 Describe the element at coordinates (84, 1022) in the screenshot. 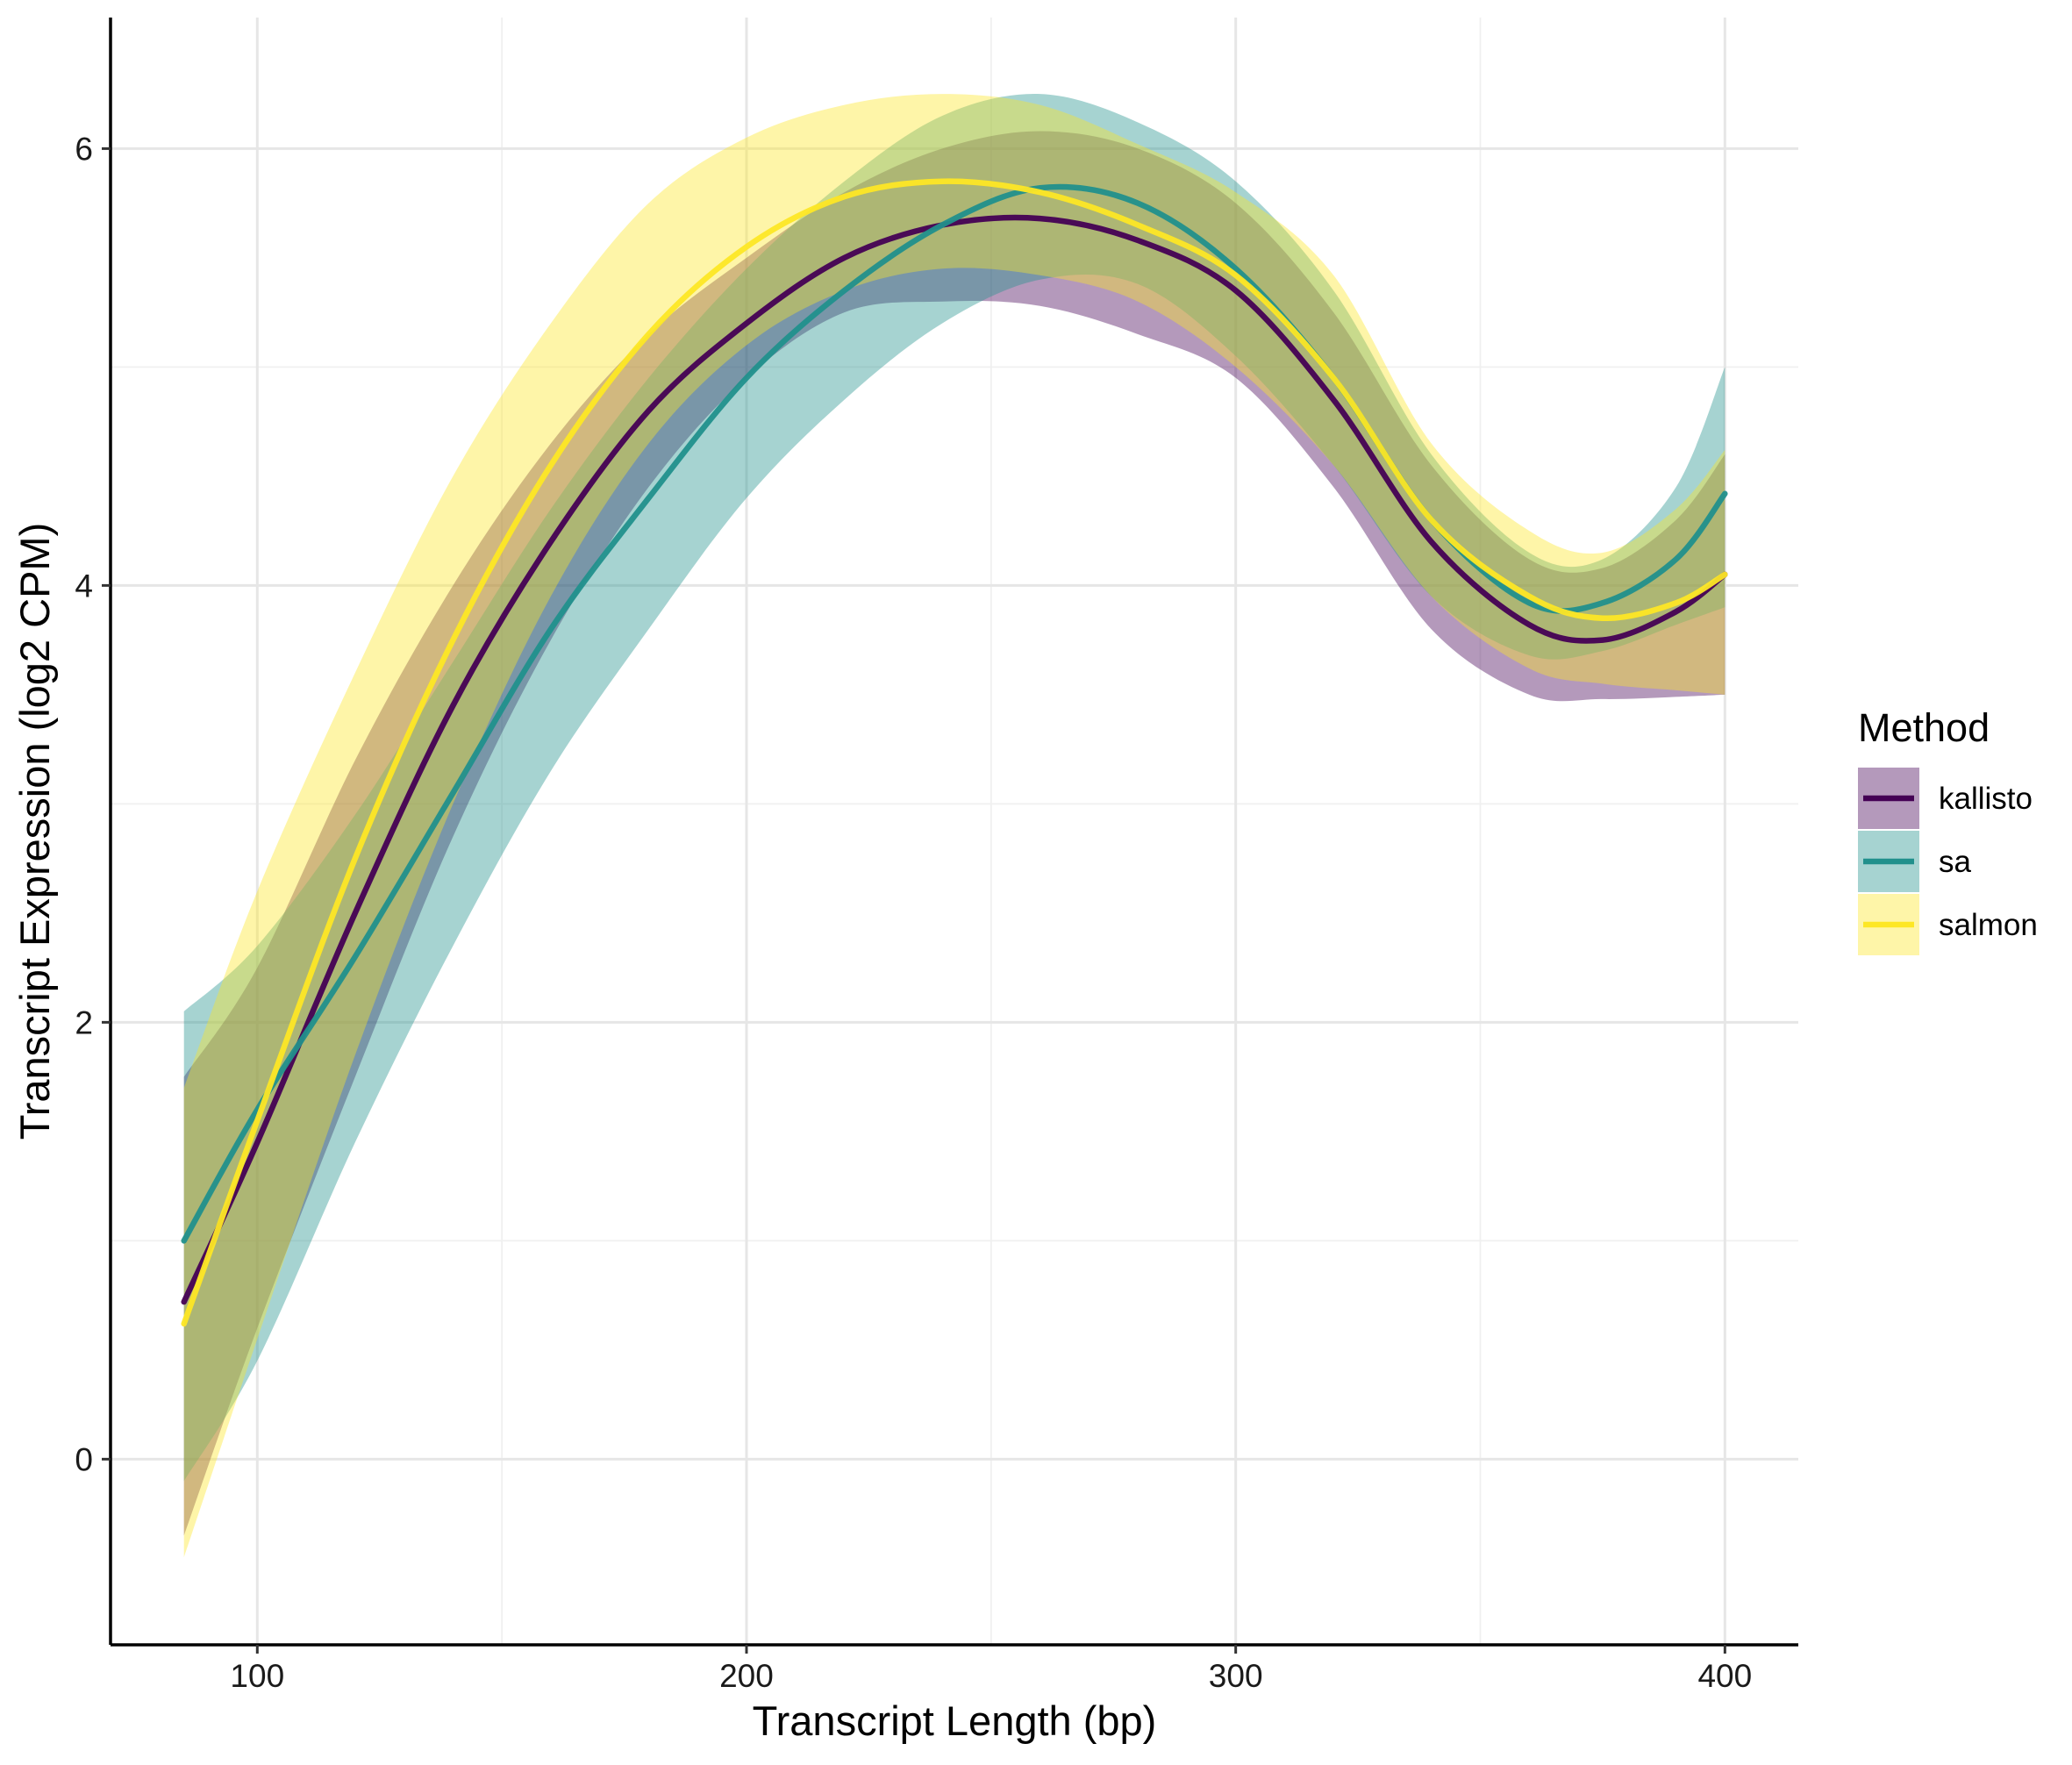

I see `y-tick-label: 2` at that location.